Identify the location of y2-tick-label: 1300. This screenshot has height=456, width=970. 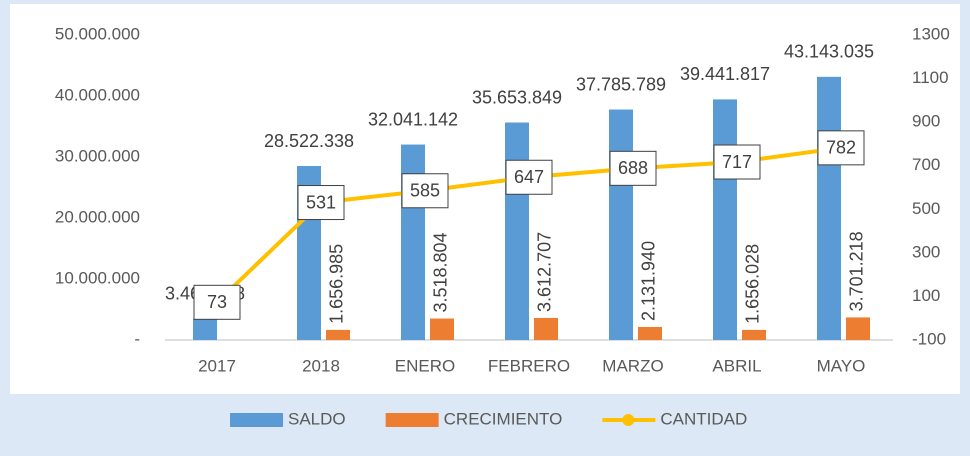
(931, 33).